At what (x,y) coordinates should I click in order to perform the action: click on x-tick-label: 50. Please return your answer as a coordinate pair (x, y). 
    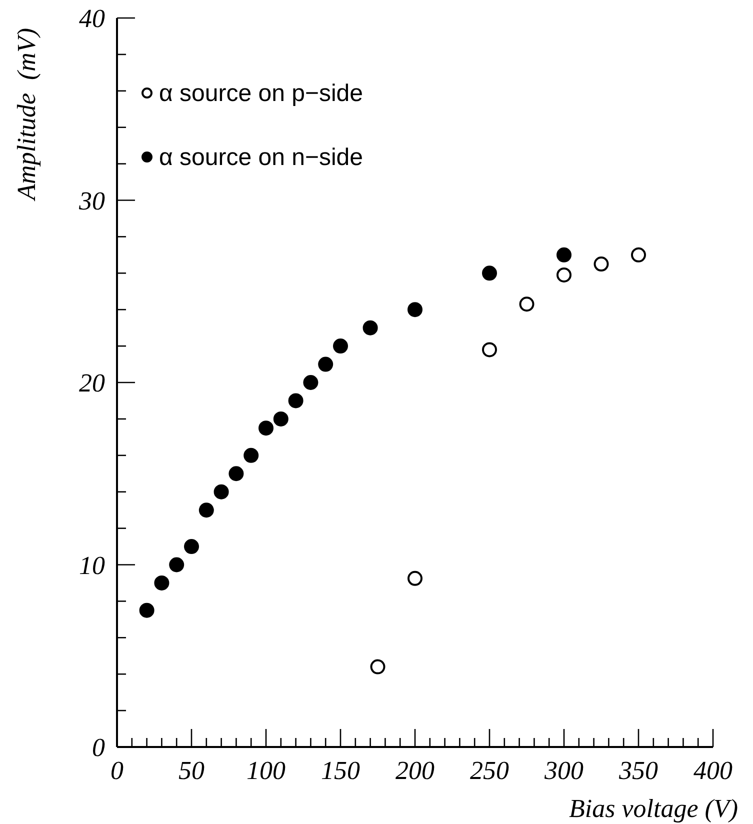
    Looking at the image, I should click on (191, 770).